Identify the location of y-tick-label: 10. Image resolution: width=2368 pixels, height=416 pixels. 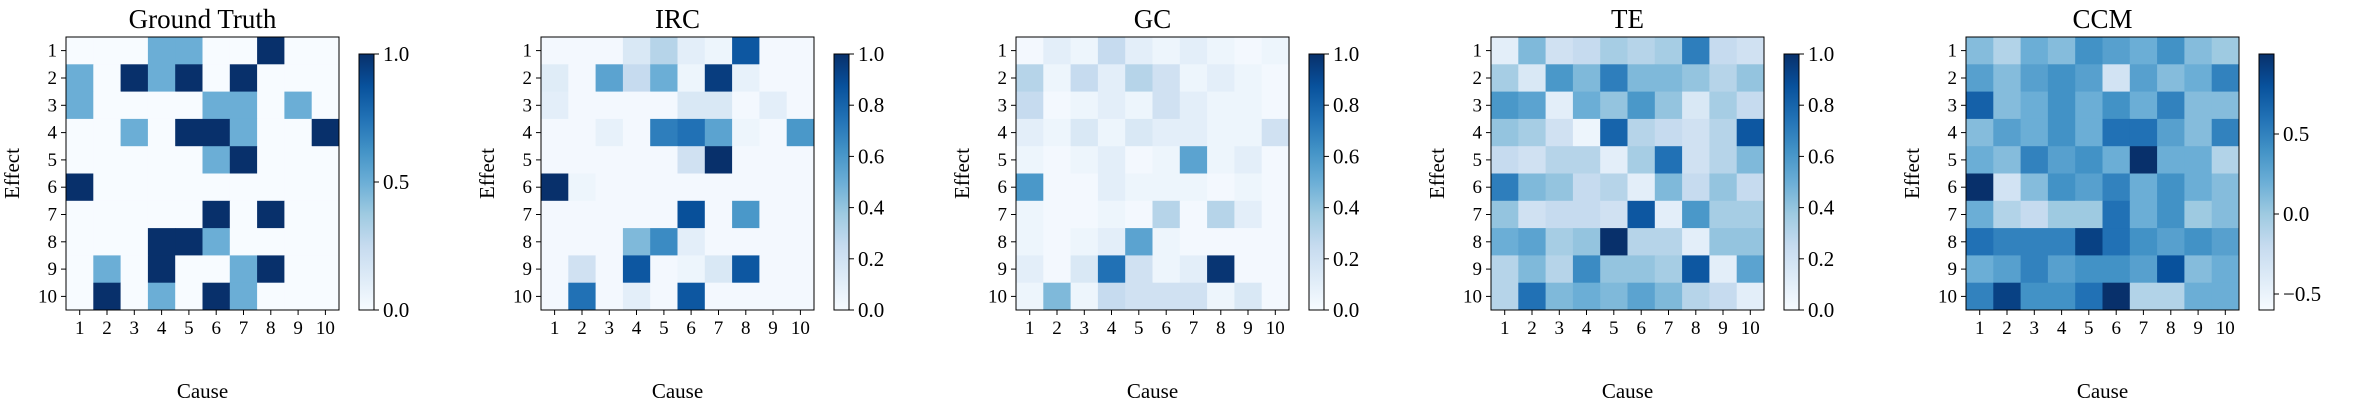
(997, 296).